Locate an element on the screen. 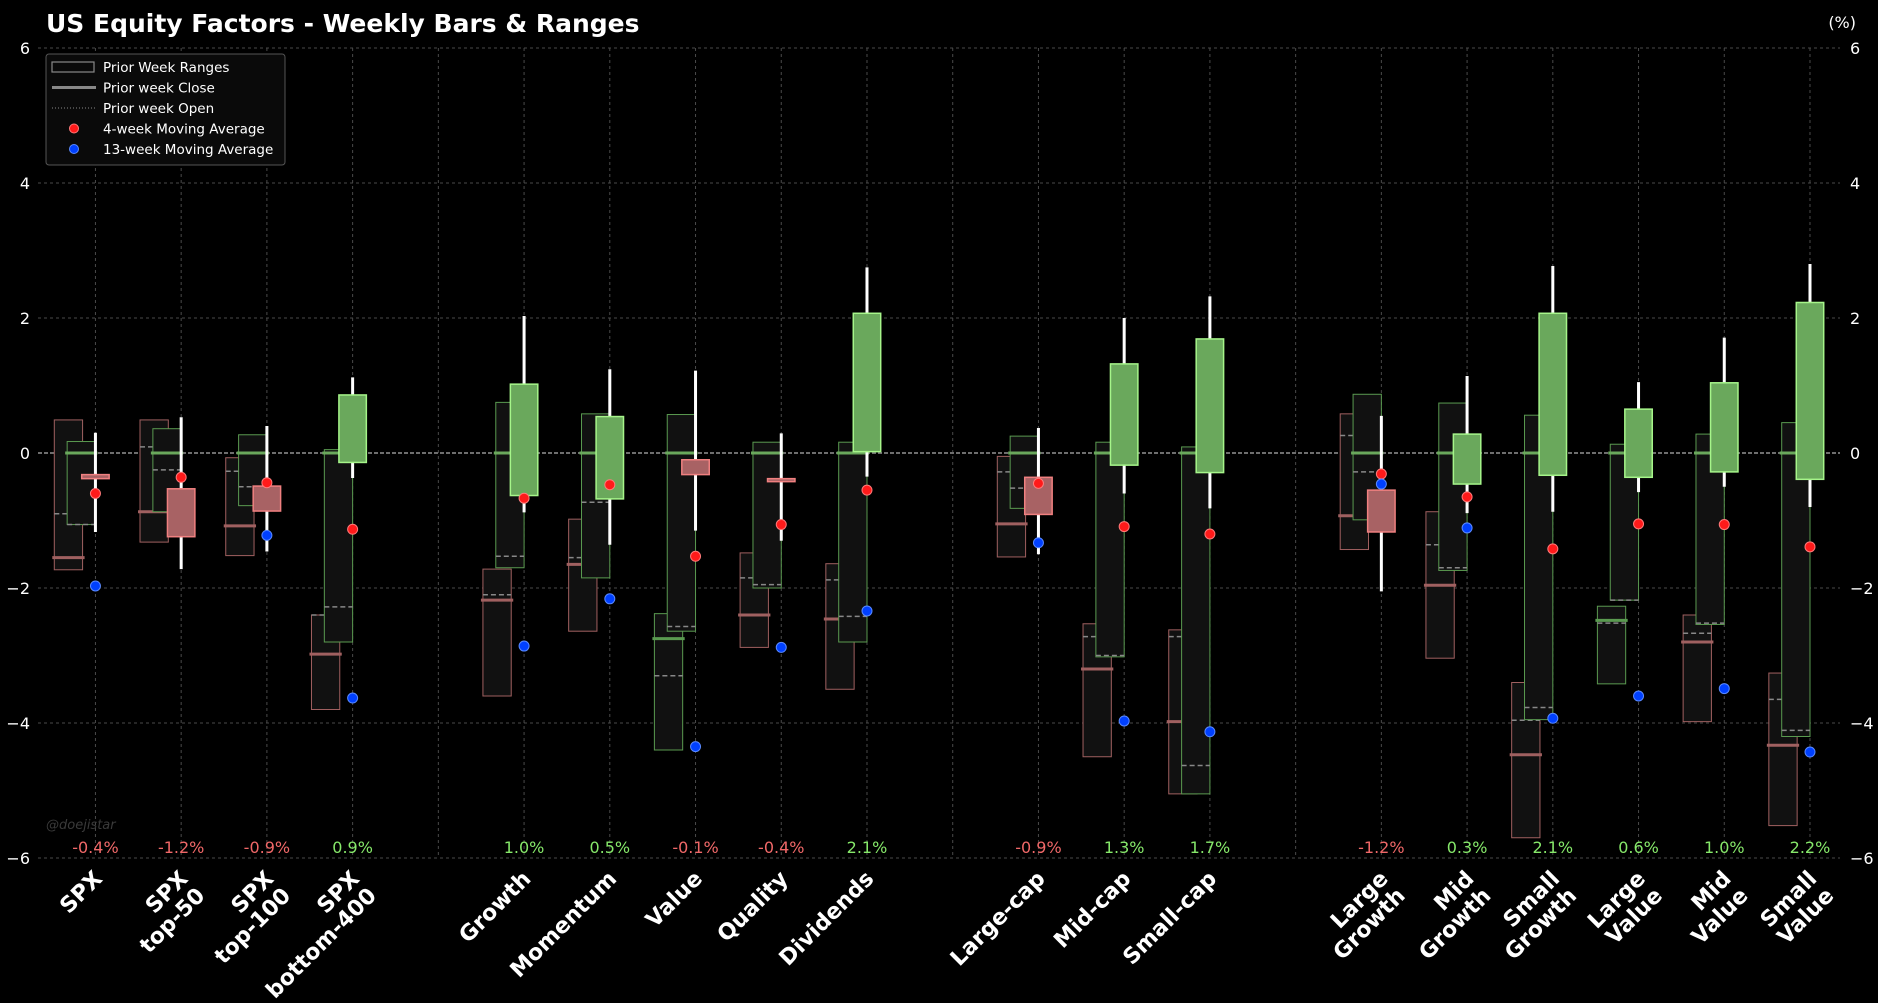 The width and height of the screenshot is (1878, 1003). watermark: @doejistar is located at coordinates (81, 825).